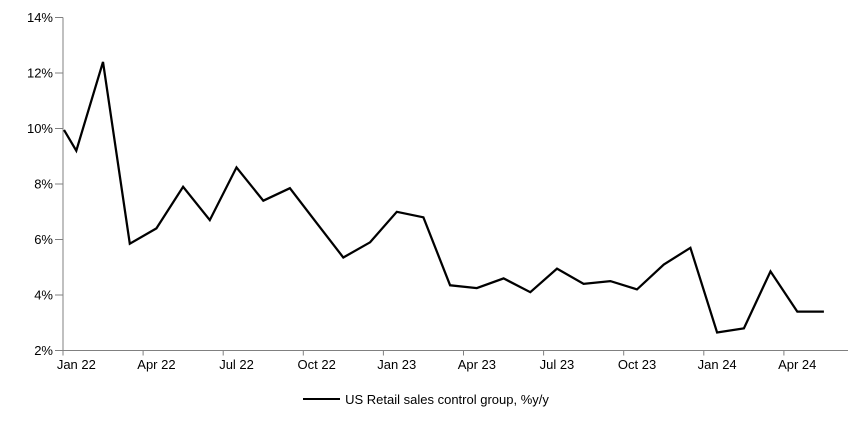 The width and height of the screenshot is (852, 423). Describe the element at coordinates (447, 399) in the screenshot. I see `legend-label: US Retail sales control group, %y/y` at that location.